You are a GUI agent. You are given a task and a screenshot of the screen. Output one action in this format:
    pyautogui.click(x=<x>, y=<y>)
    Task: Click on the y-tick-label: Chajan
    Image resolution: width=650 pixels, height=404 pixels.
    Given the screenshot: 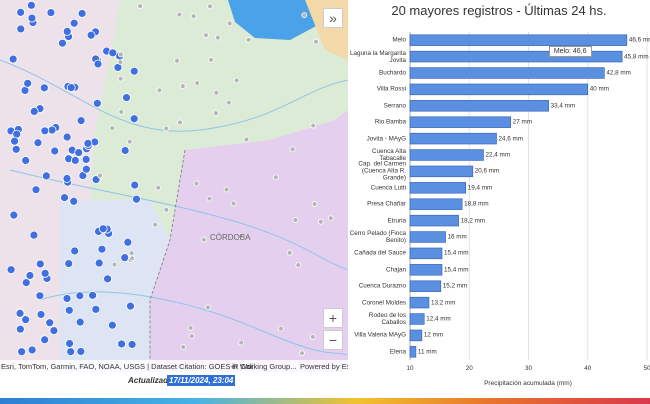 What is the action you would take?
    pyautogui.click(x=396, y=270)
    